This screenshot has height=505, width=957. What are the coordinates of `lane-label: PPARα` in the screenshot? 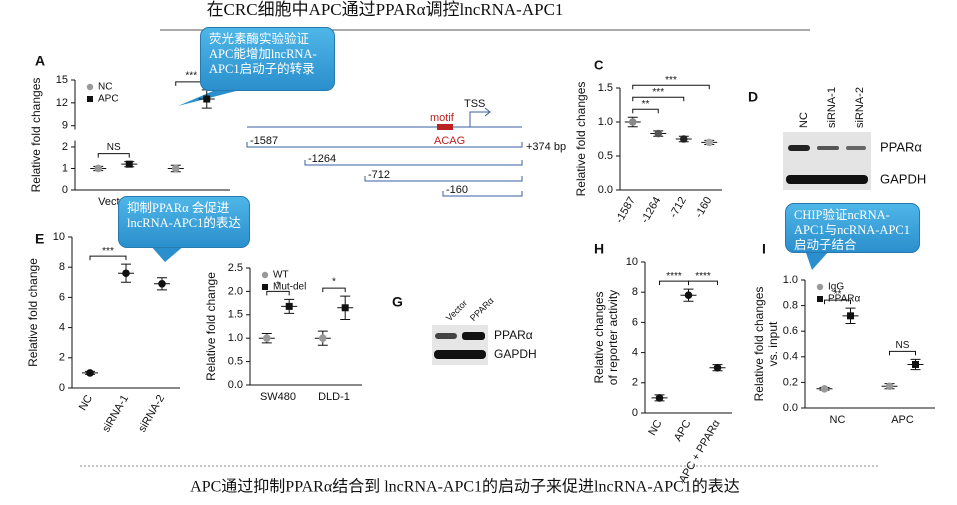 It's located at (482, 309).